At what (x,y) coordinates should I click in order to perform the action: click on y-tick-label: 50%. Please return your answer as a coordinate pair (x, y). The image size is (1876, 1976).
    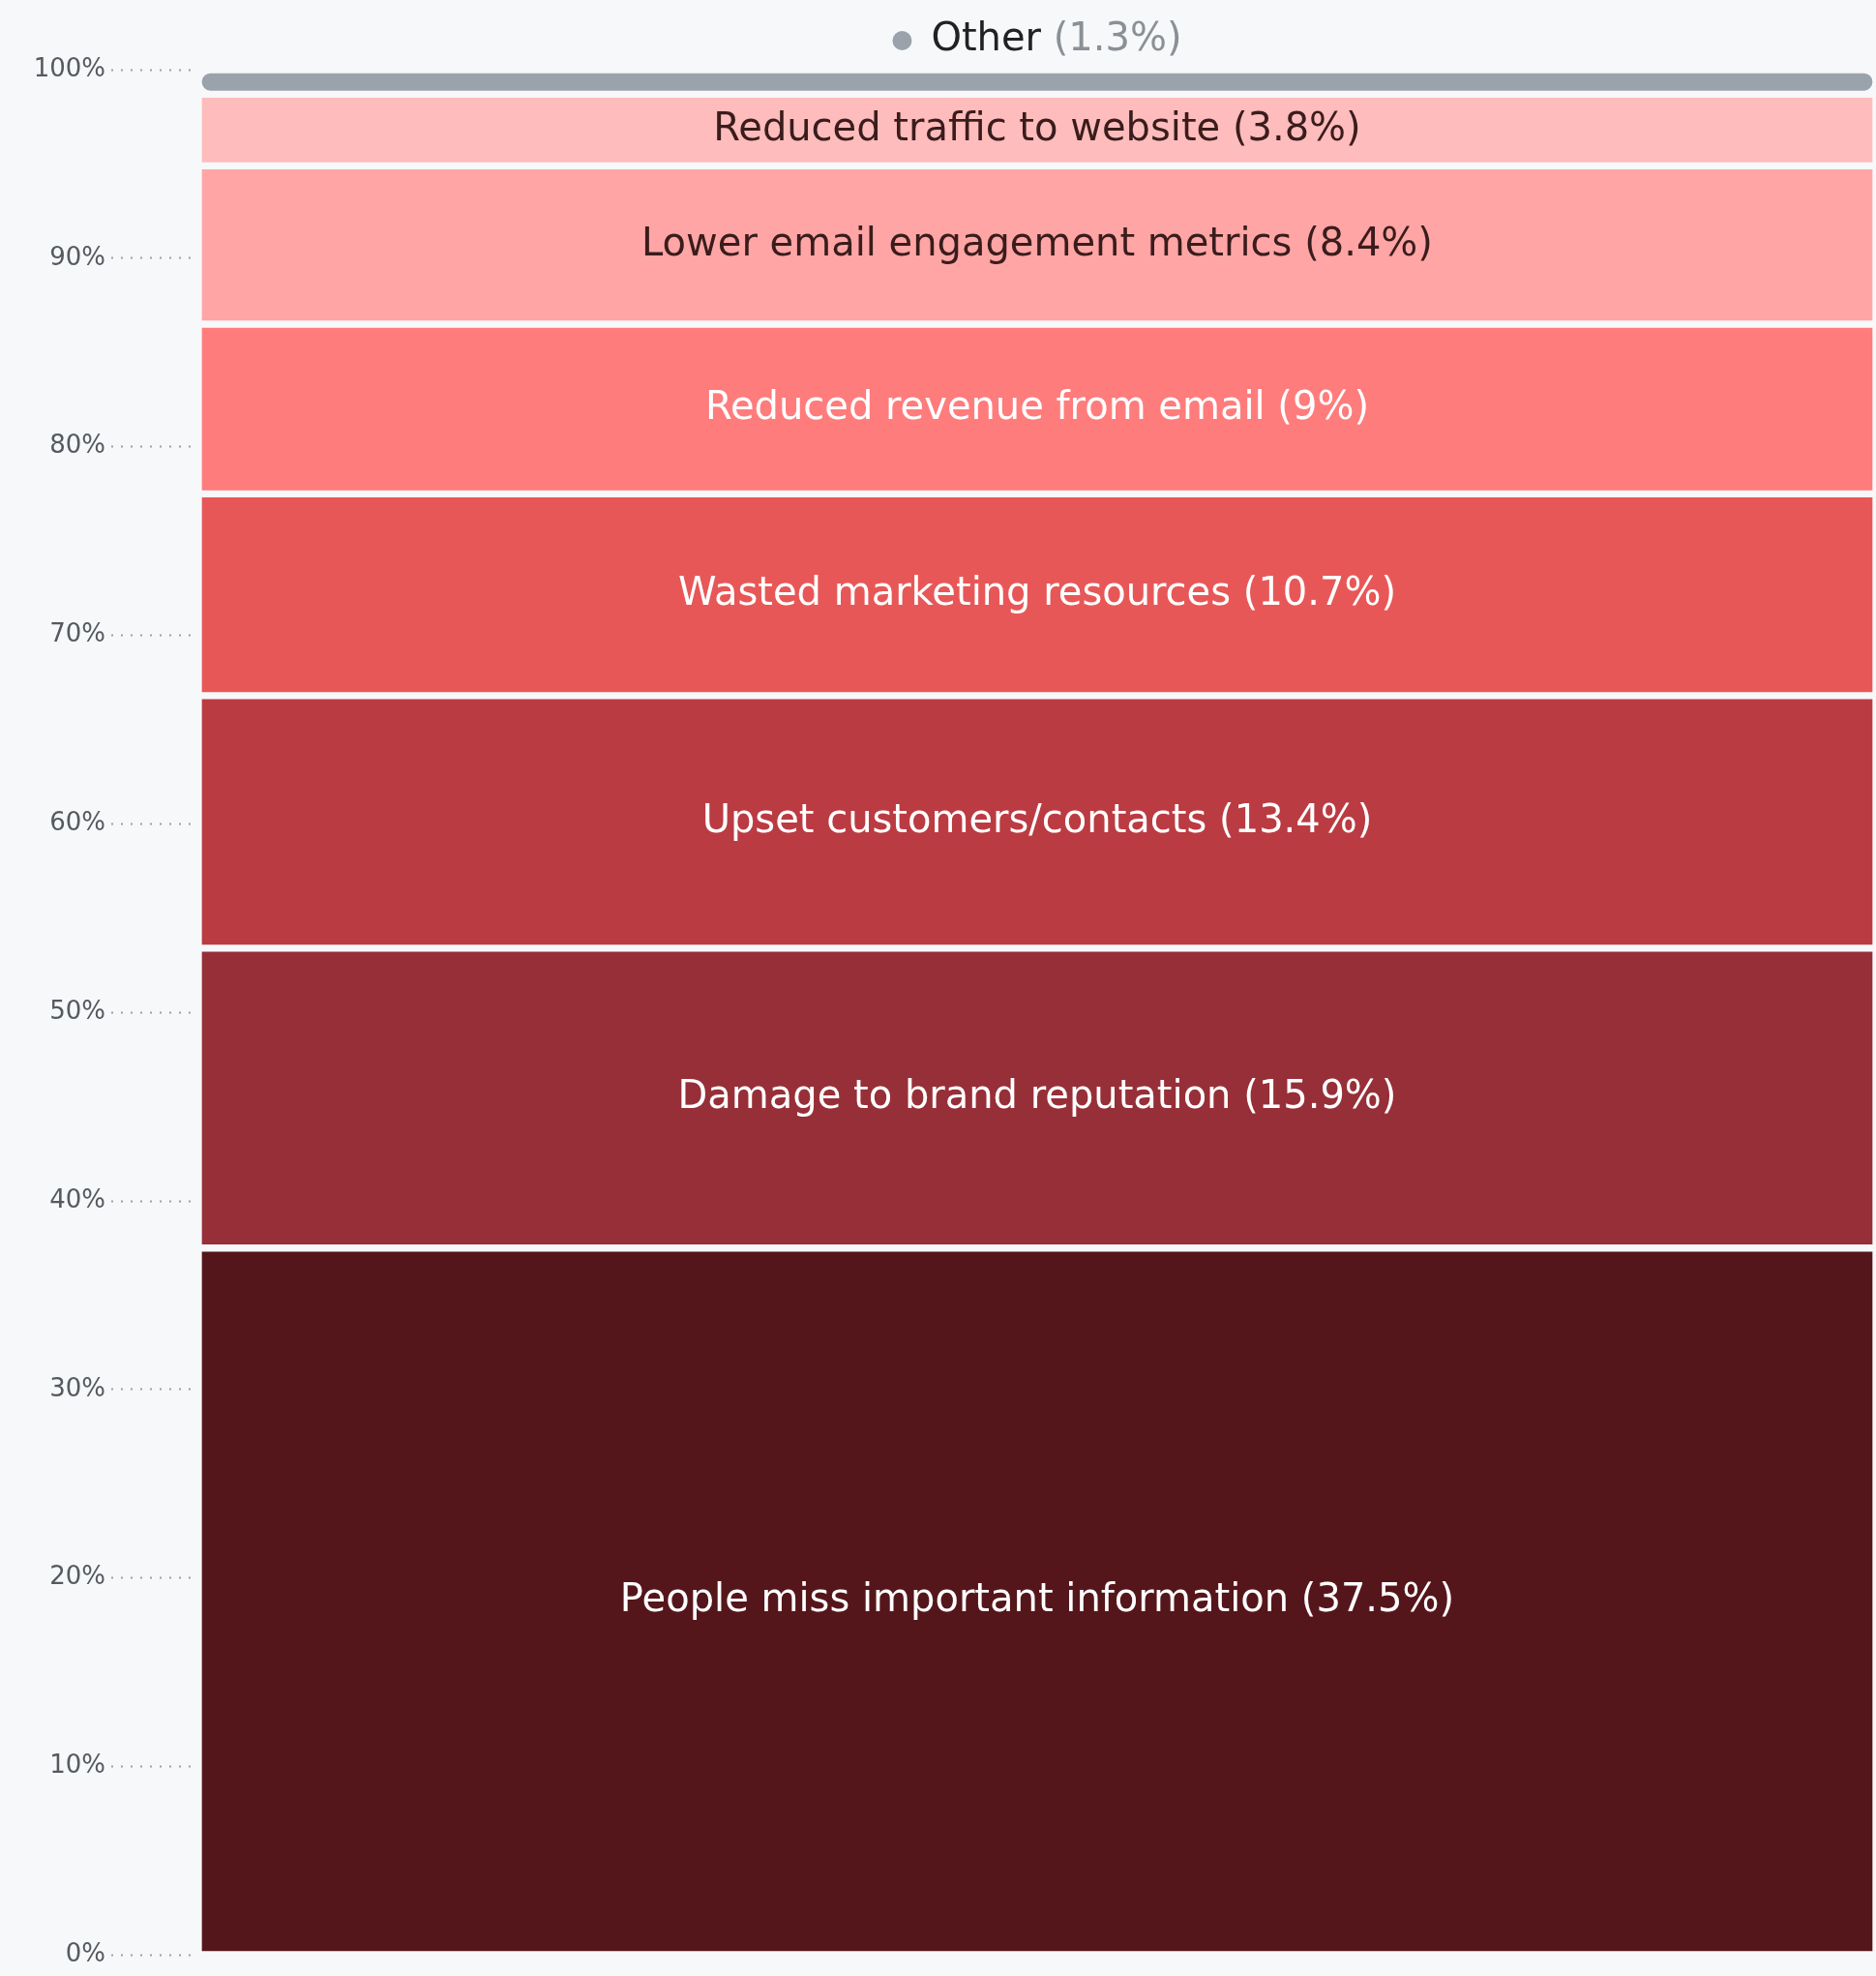
    Looking at the image, I should click on (77, 1010).